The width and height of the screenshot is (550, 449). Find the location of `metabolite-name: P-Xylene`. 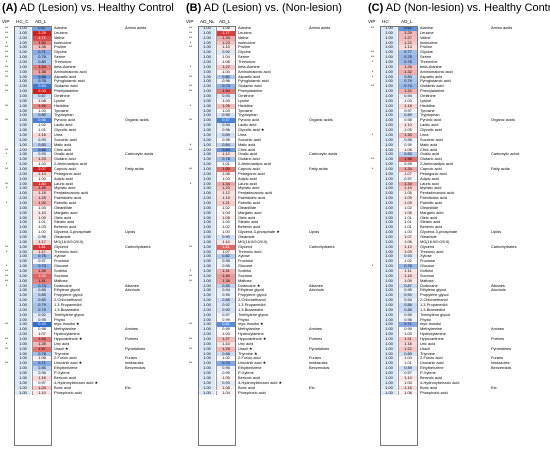

metabolite-name: P-Xylene is located at coordinates (428, 373).